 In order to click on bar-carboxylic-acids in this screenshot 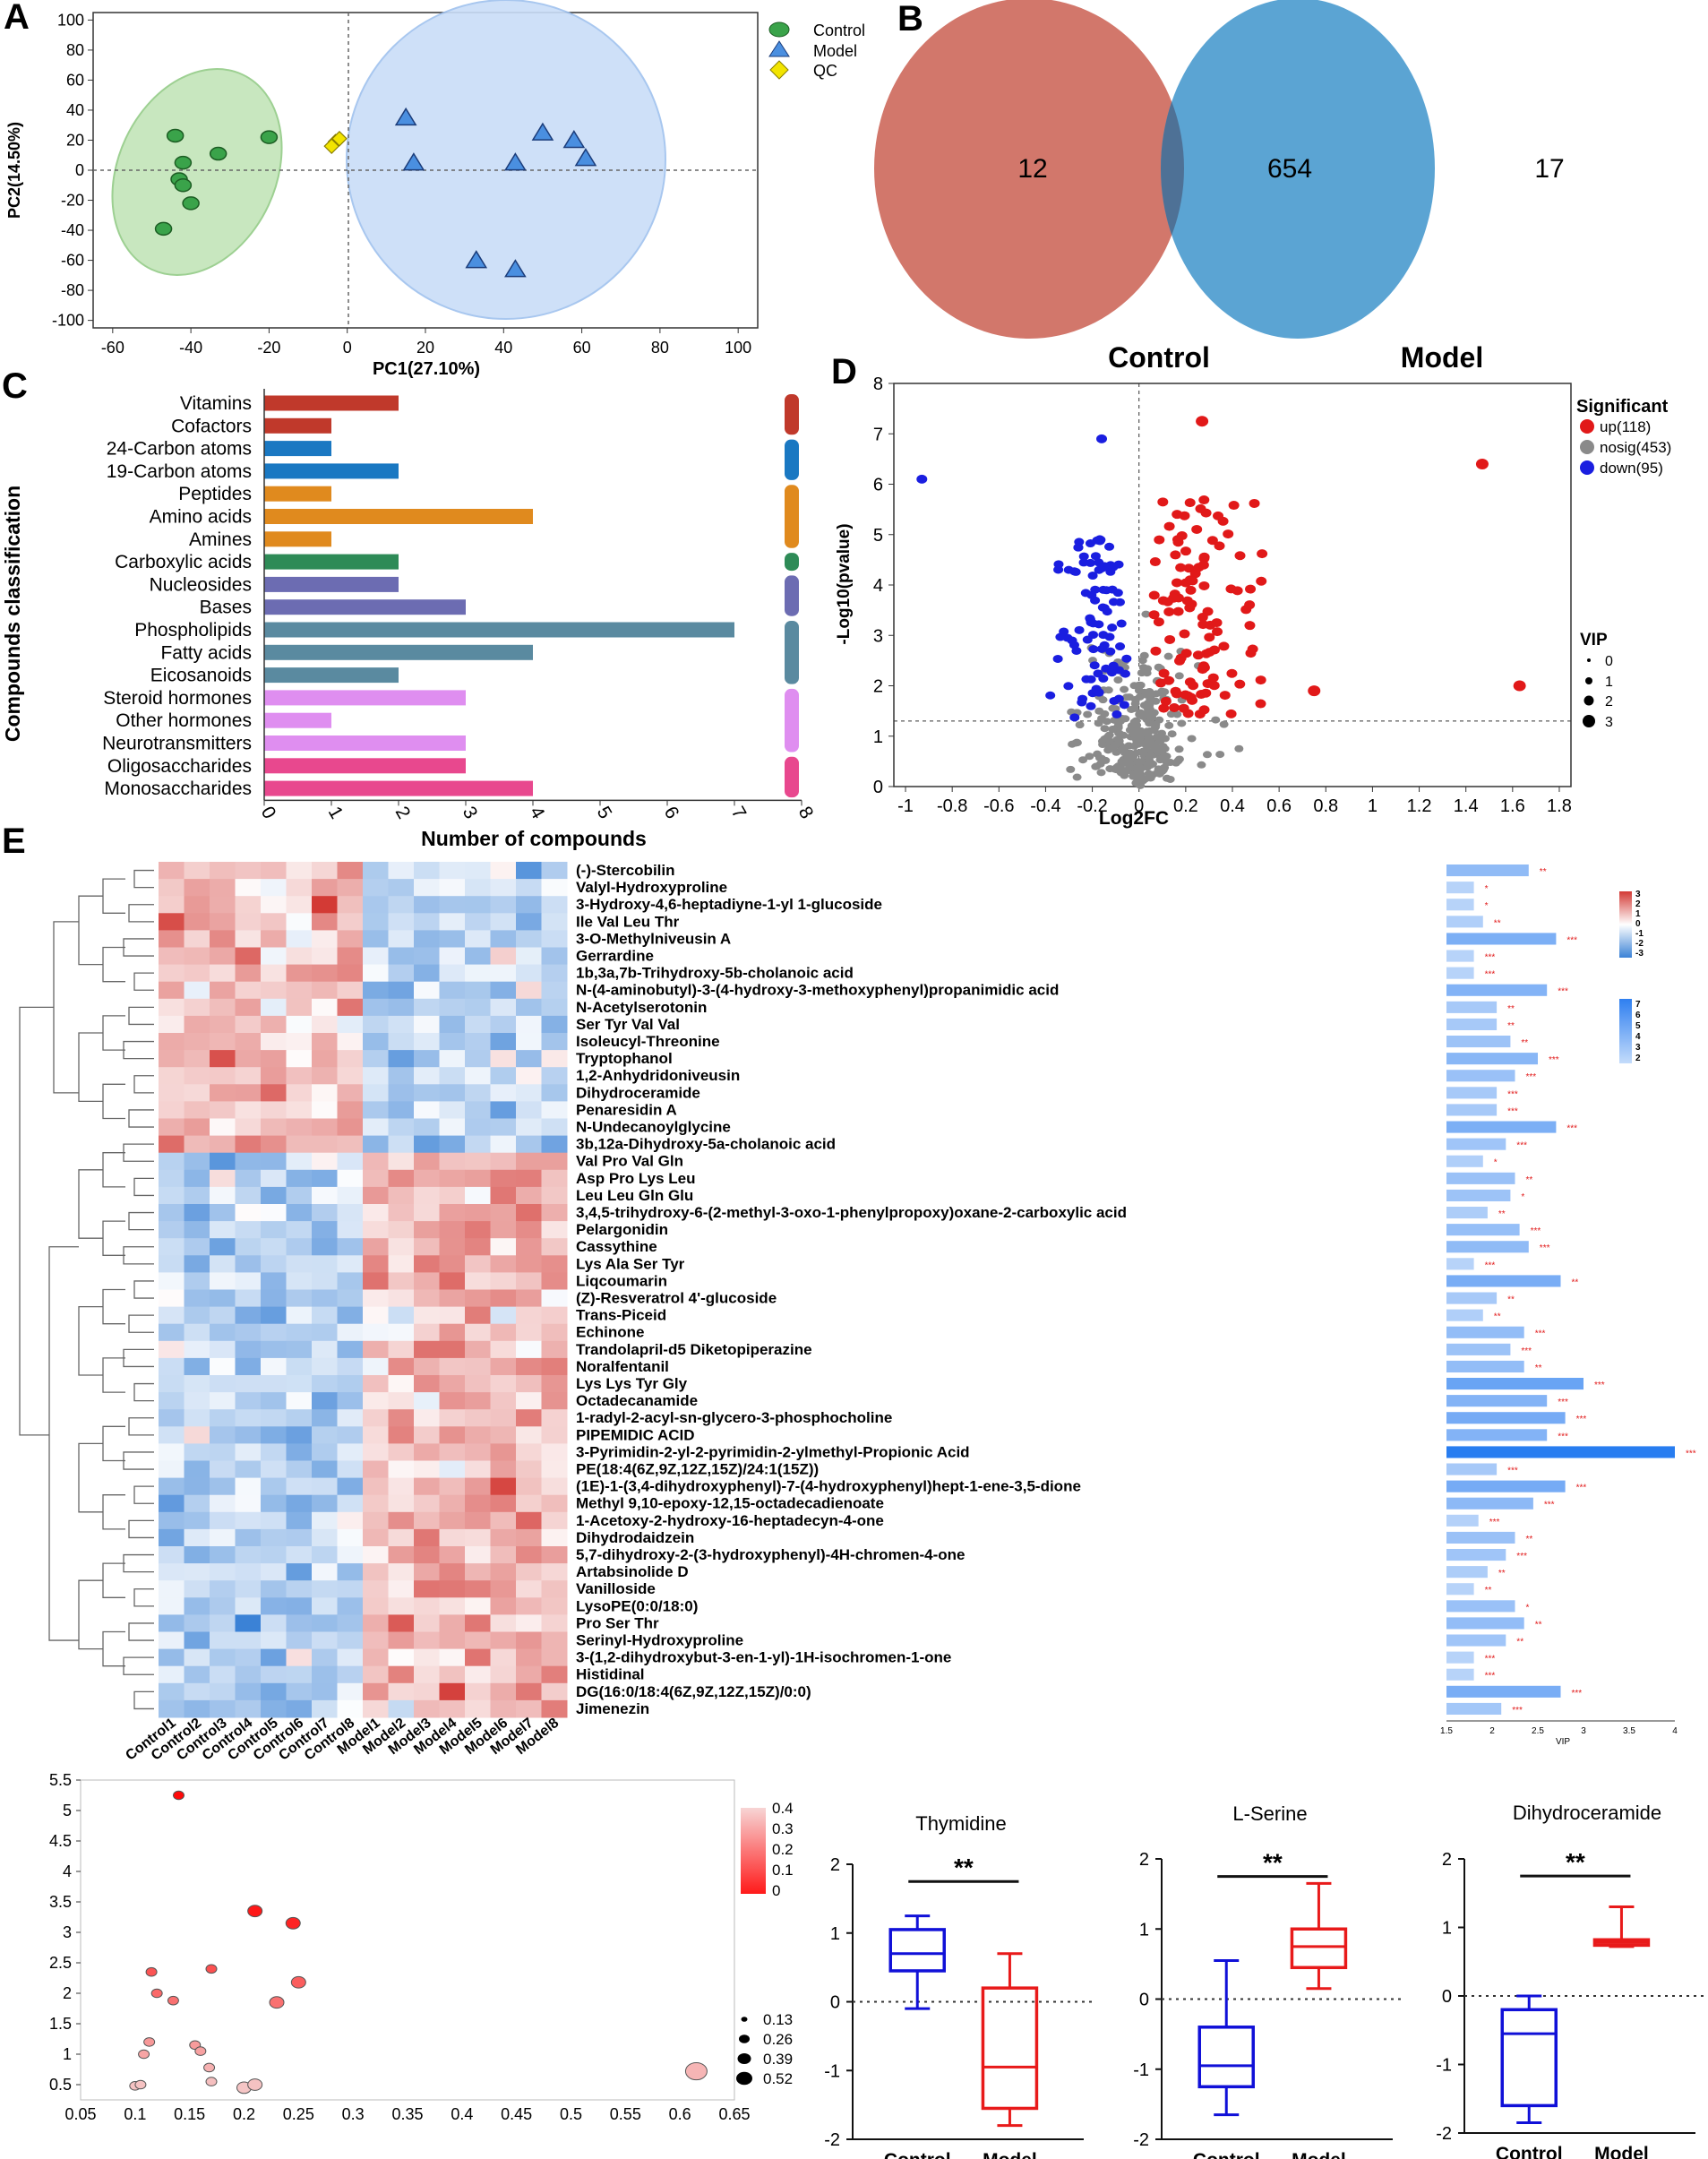, I will do `click(332, 562)`.